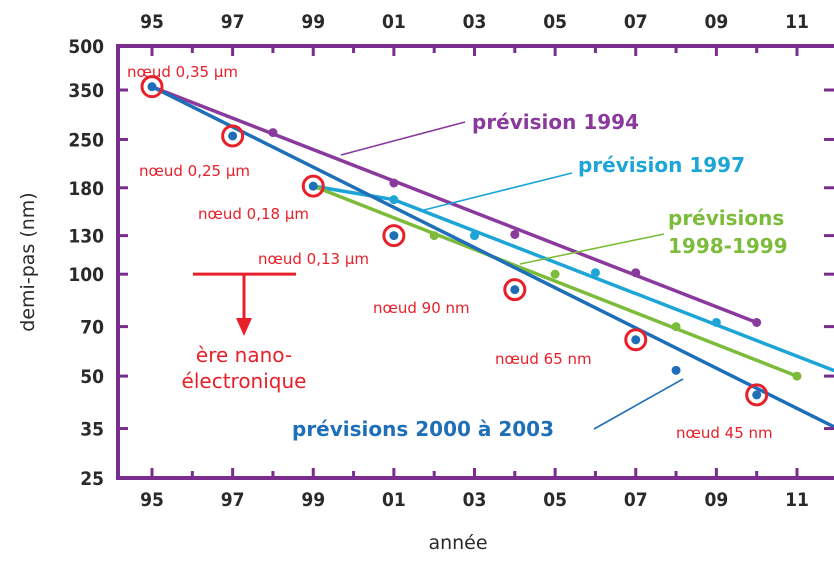 This screenshot has width=834, height=561. I want to click on x-tick-label: 03, so click(475, 500).